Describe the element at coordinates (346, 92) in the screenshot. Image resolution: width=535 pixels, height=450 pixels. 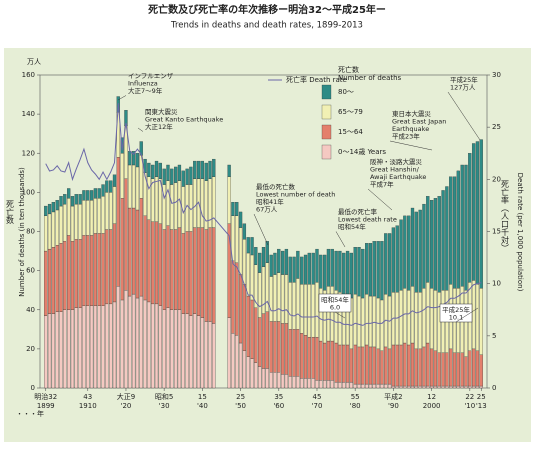
I see `legend-label: 80～` at that location.